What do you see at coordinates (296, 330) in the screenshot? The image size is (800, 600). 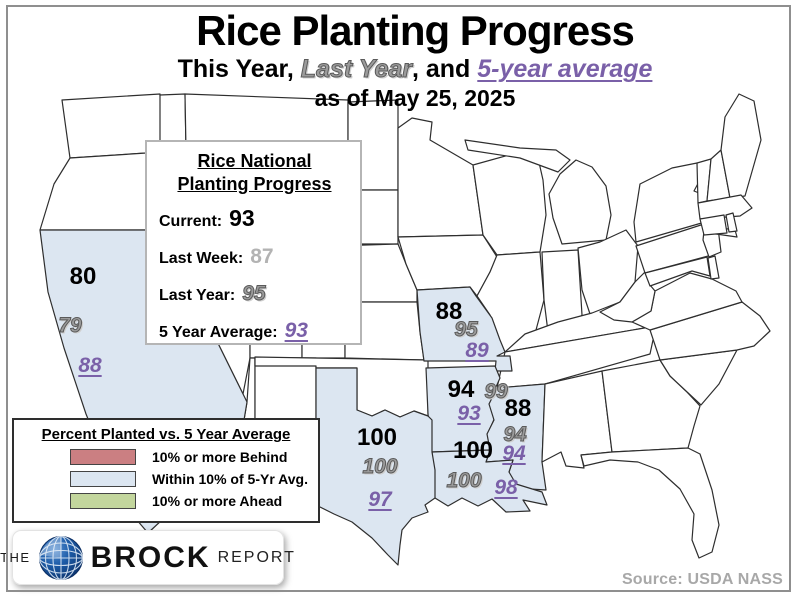 I see `national-average-value: 93` at bounding box center [296, 330].